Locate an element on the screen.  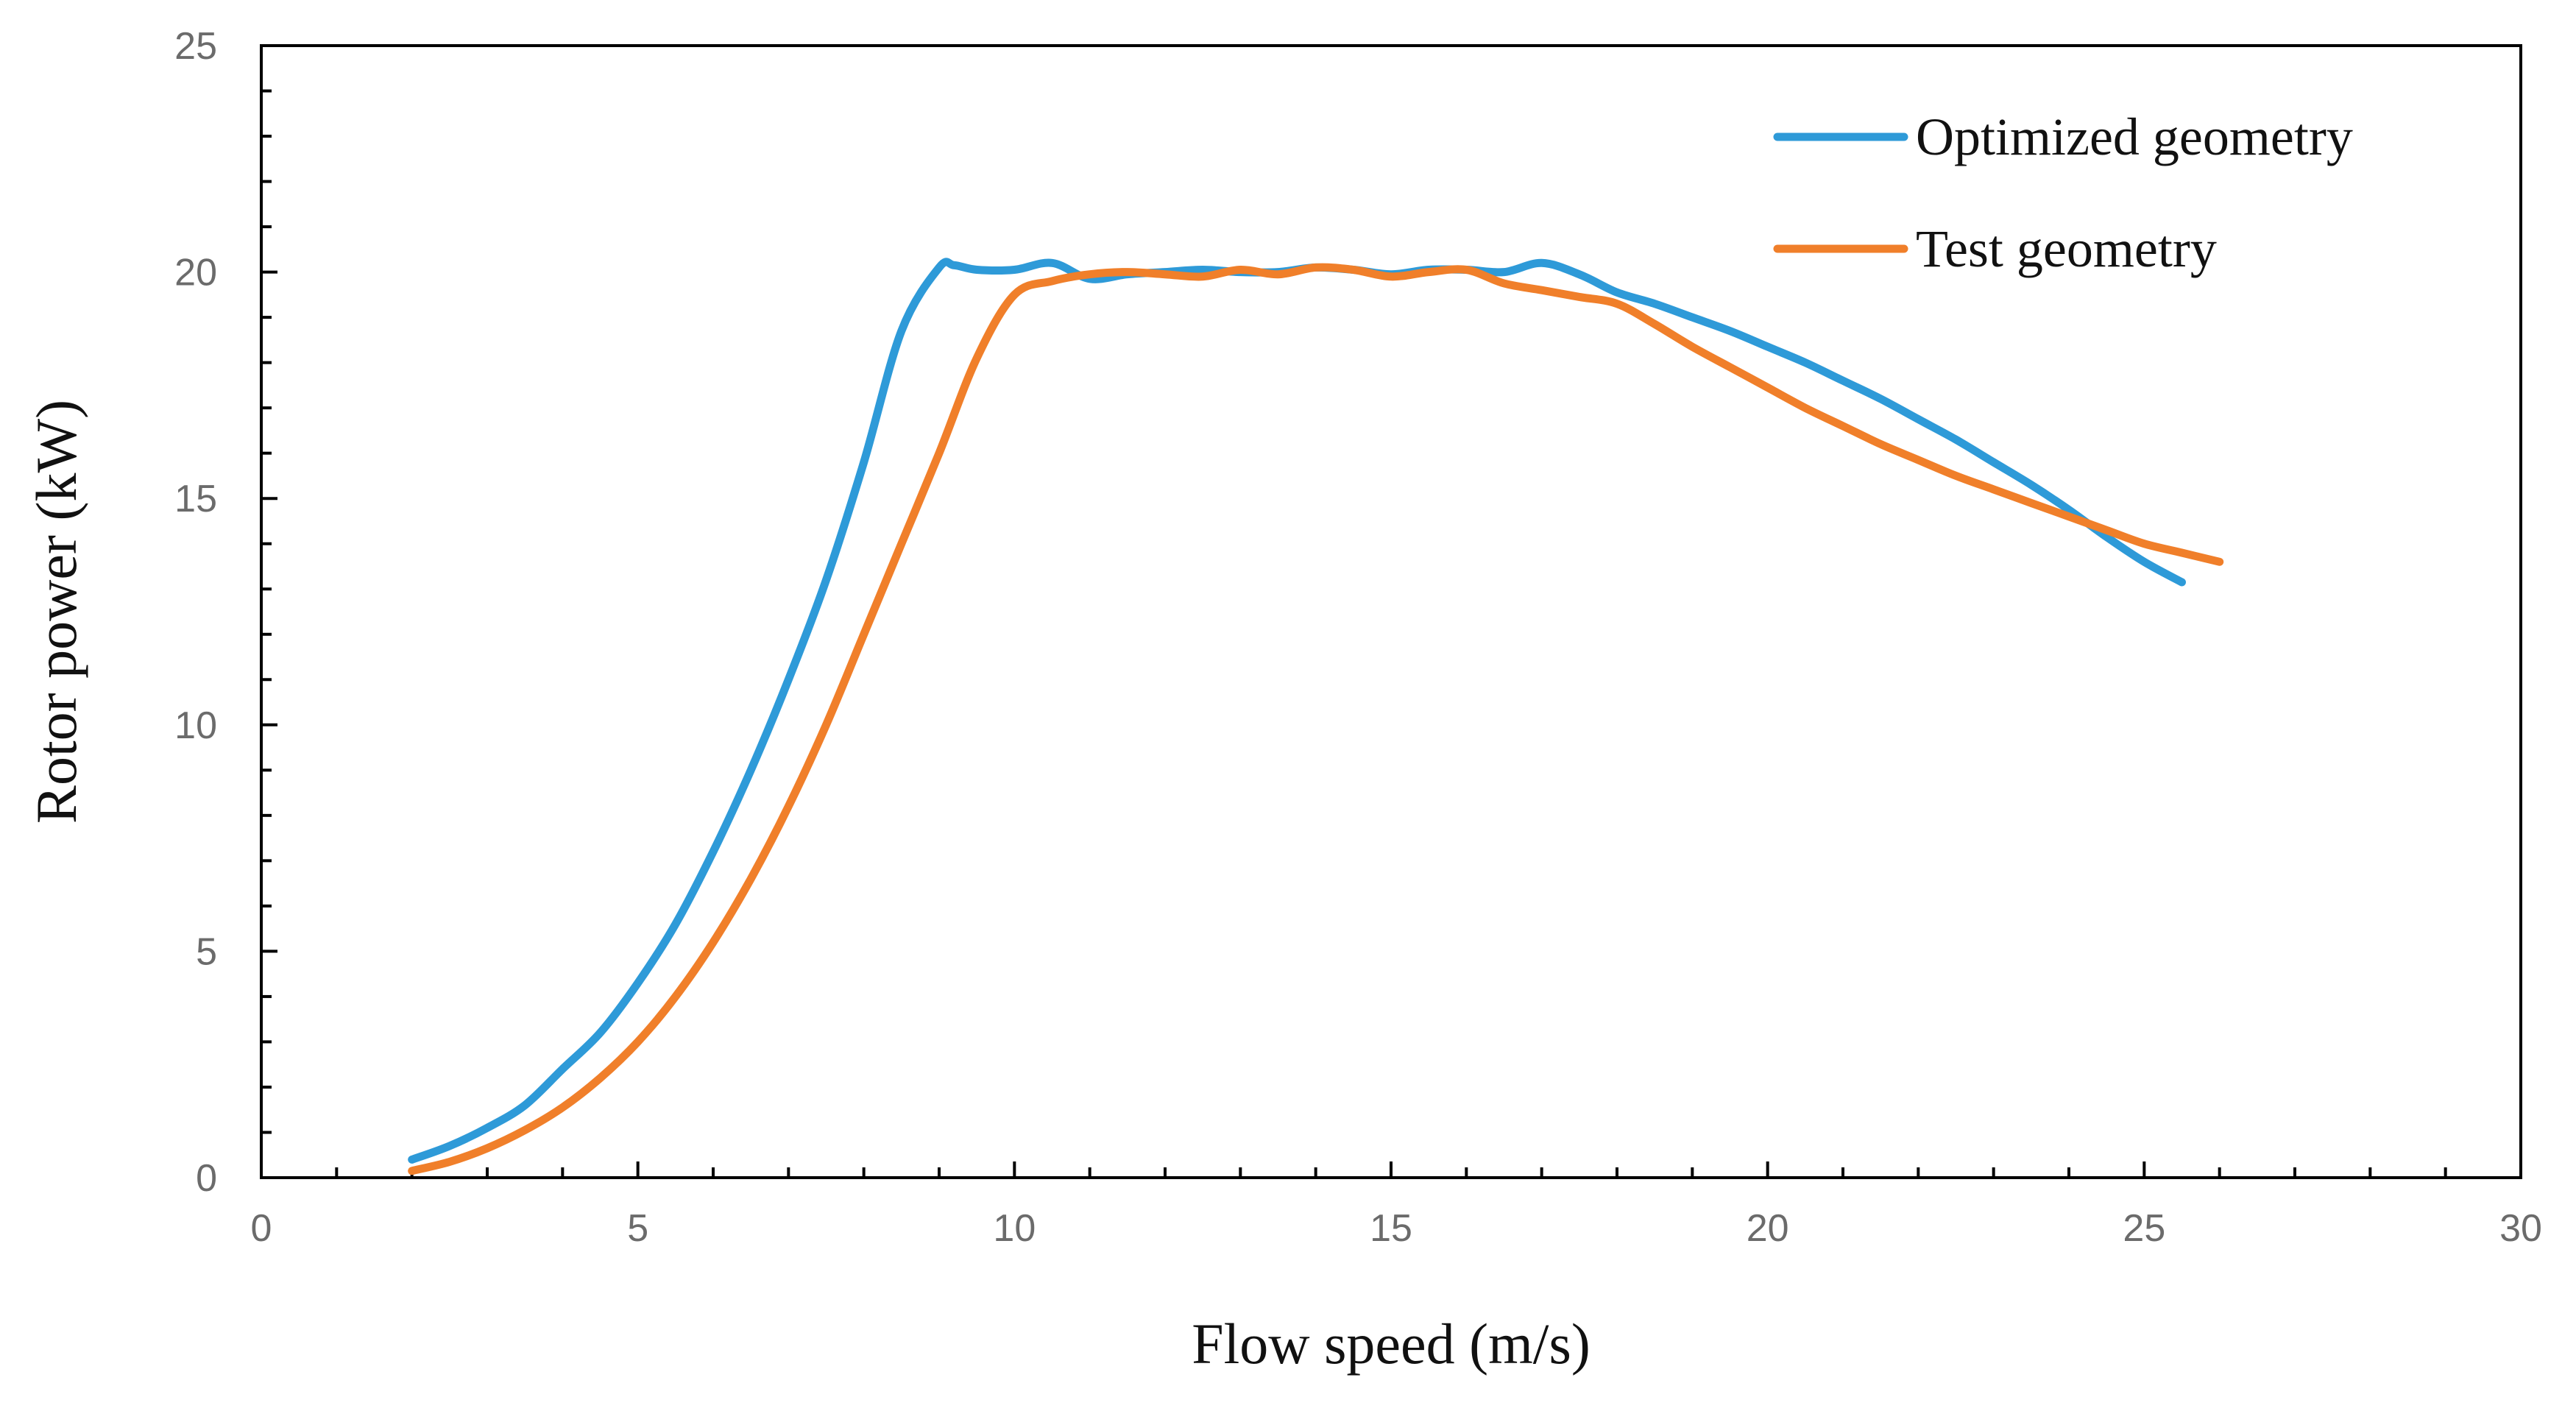
x-tick-label: 5 is located at coordinates (637, 1228).